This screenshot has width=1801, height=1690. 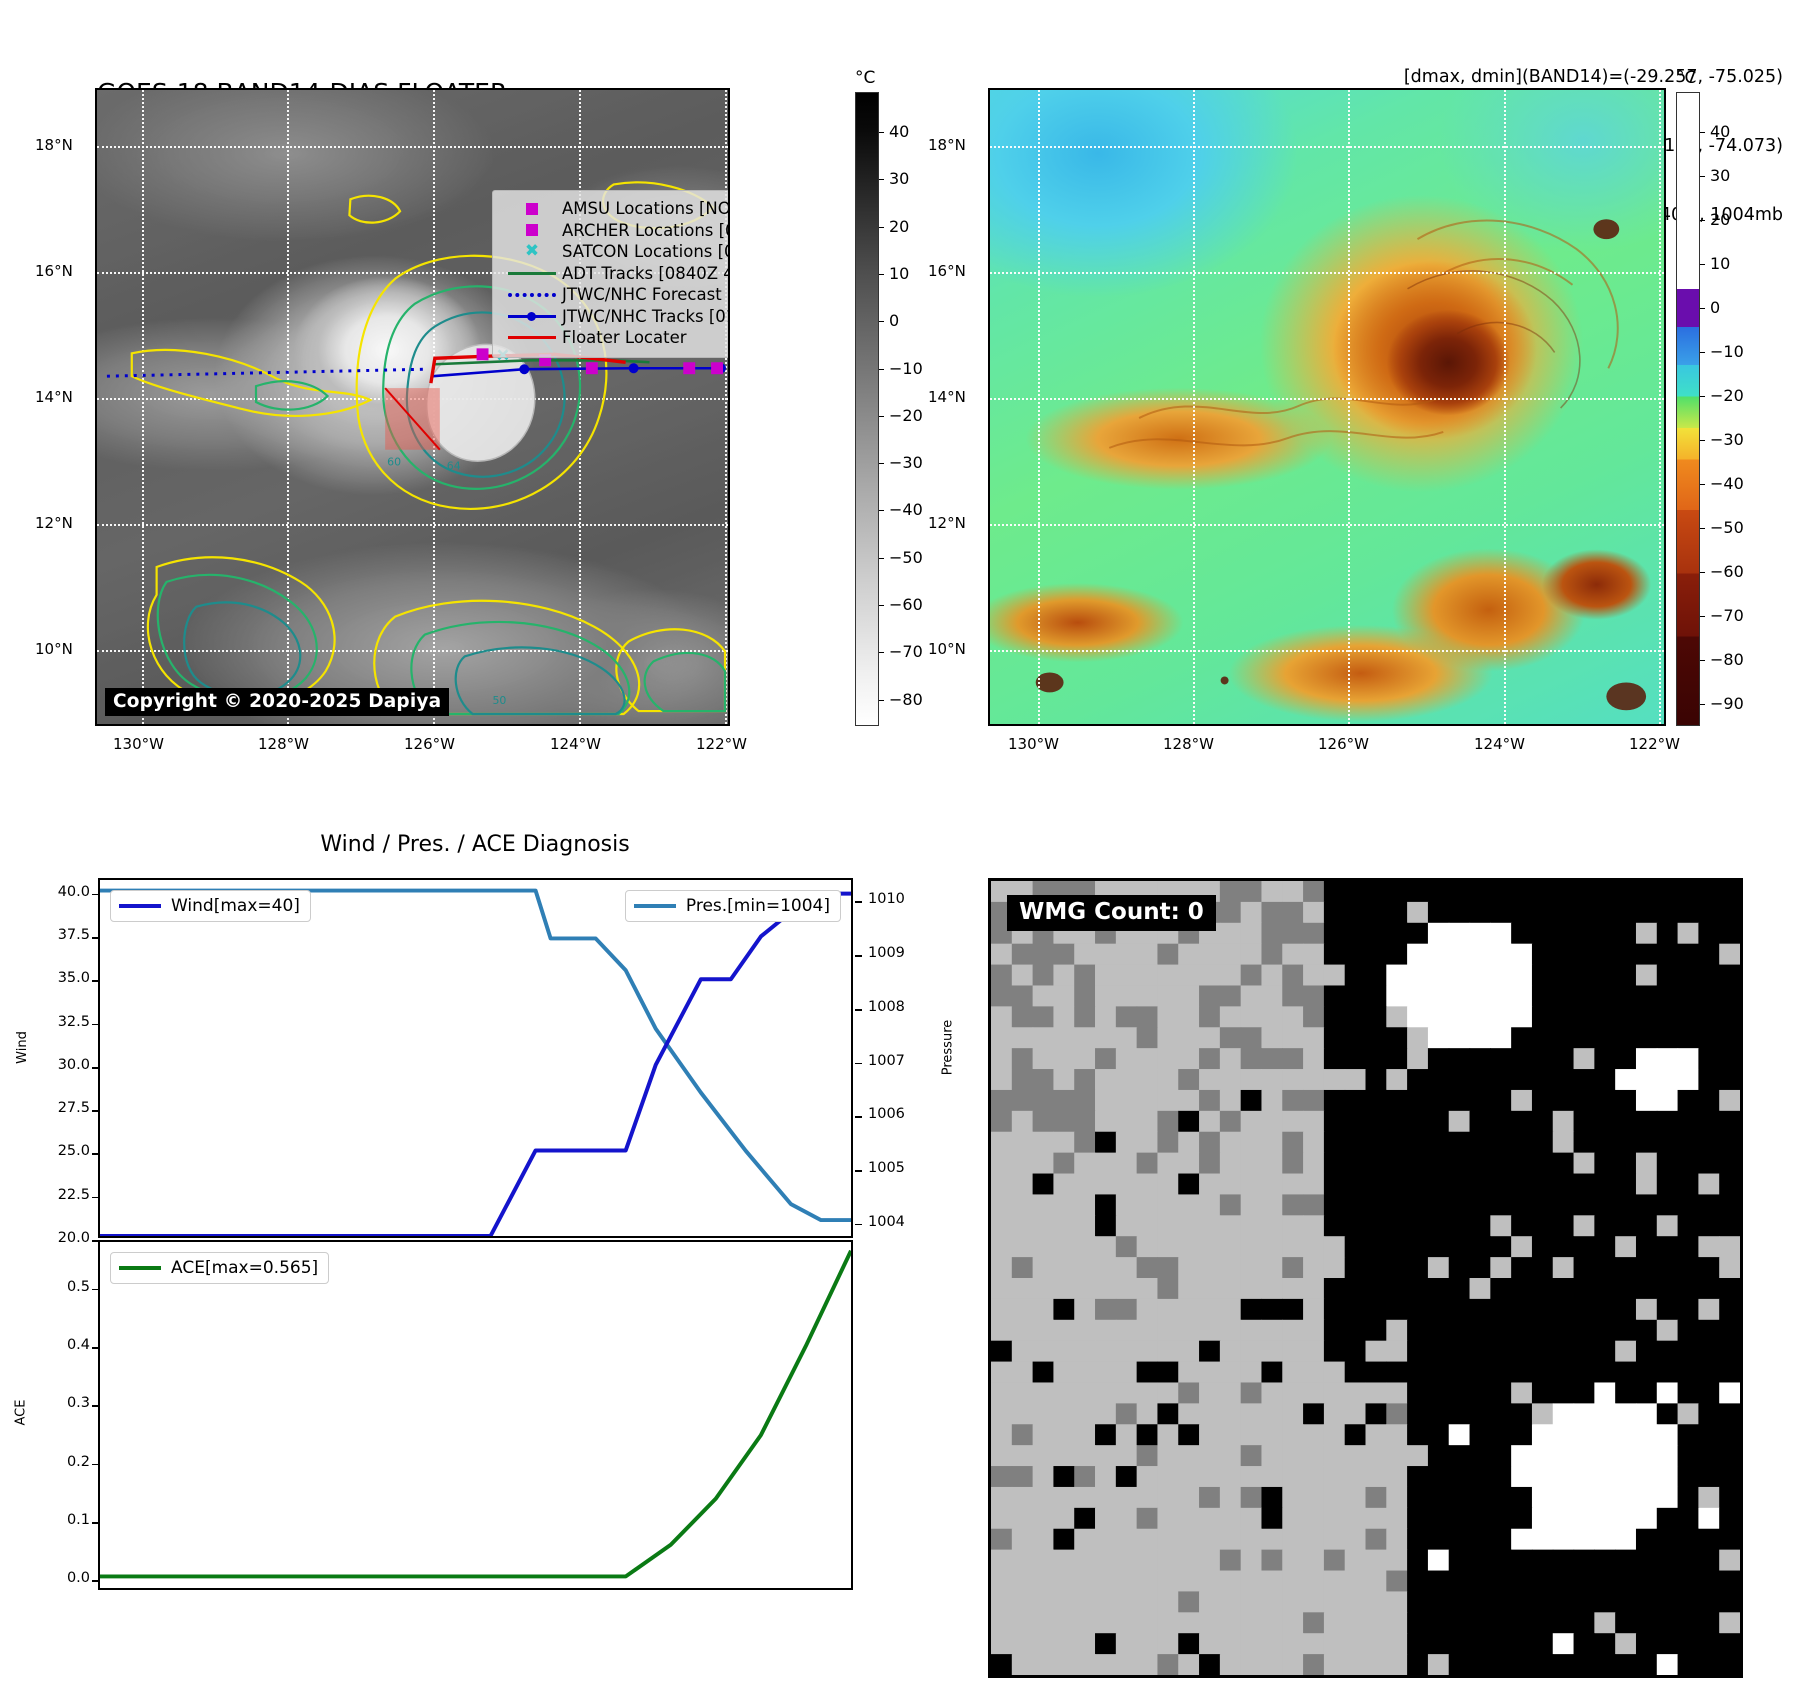 I want to click on ace-chart: ACE[max=0.565], so click(x=475, y=1415).